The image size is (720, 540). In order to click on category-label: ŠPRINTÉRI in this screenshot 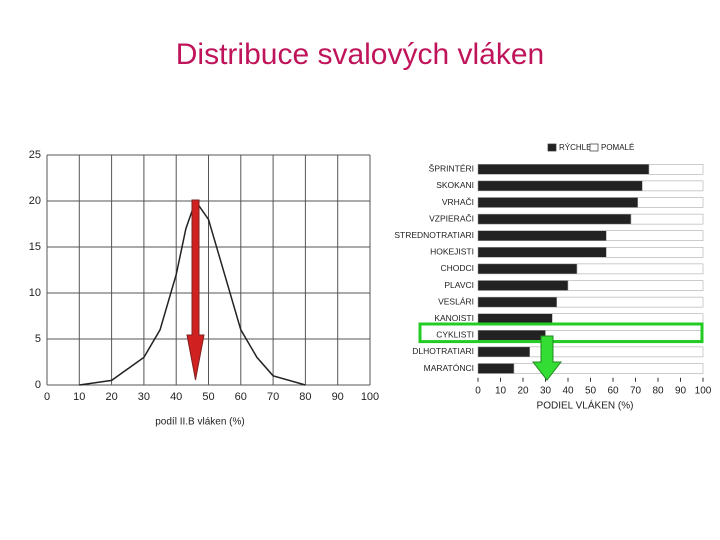, I will do `click(451, 169)`.